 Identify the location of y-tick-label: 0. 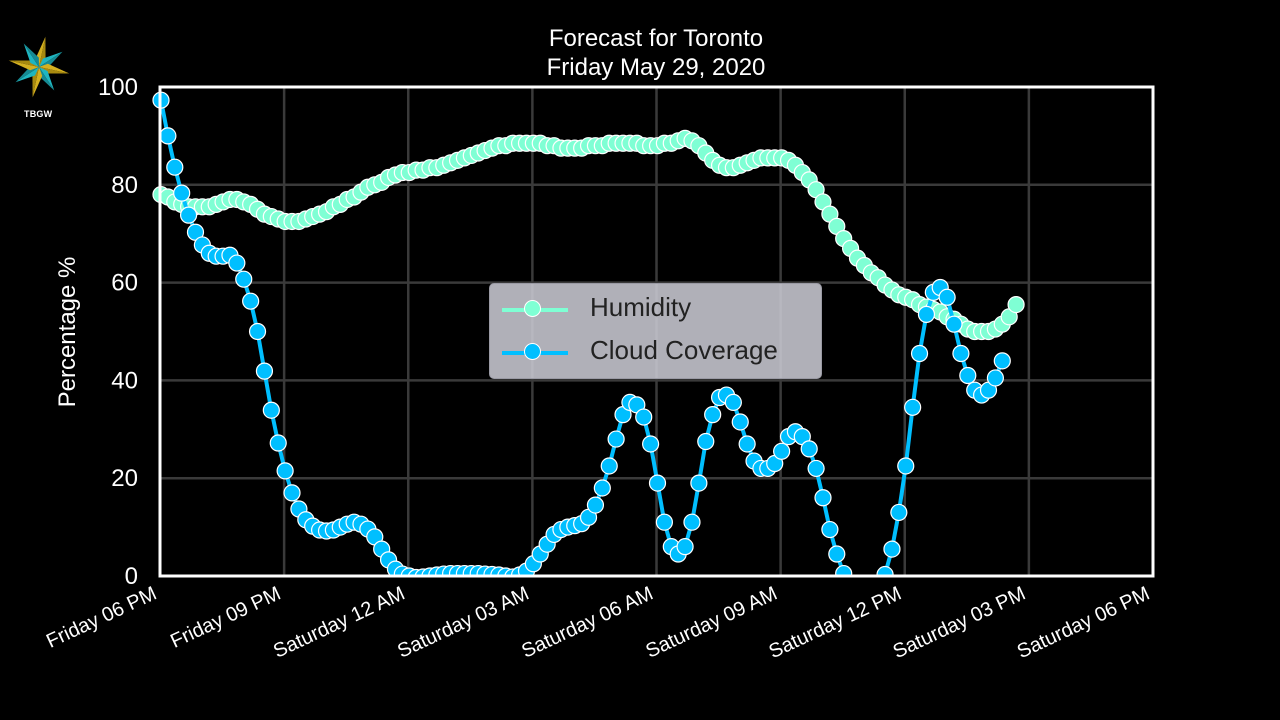
(131, 576).